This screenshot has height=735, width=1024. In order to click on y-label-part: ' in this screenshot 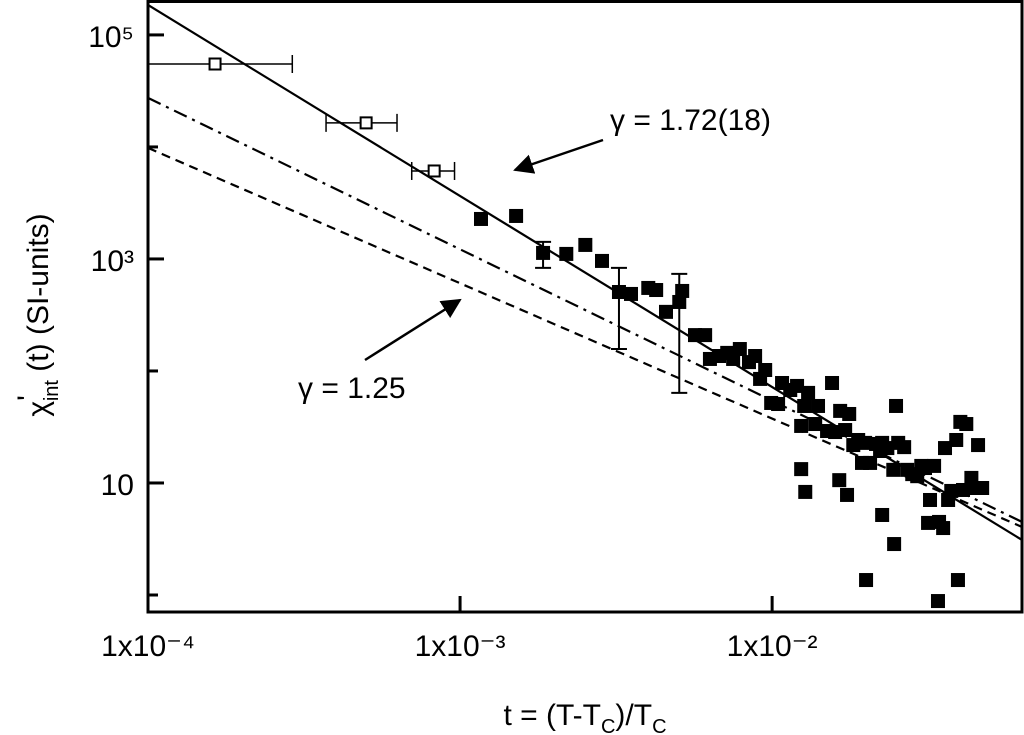, I will do `click(28, 398)`.